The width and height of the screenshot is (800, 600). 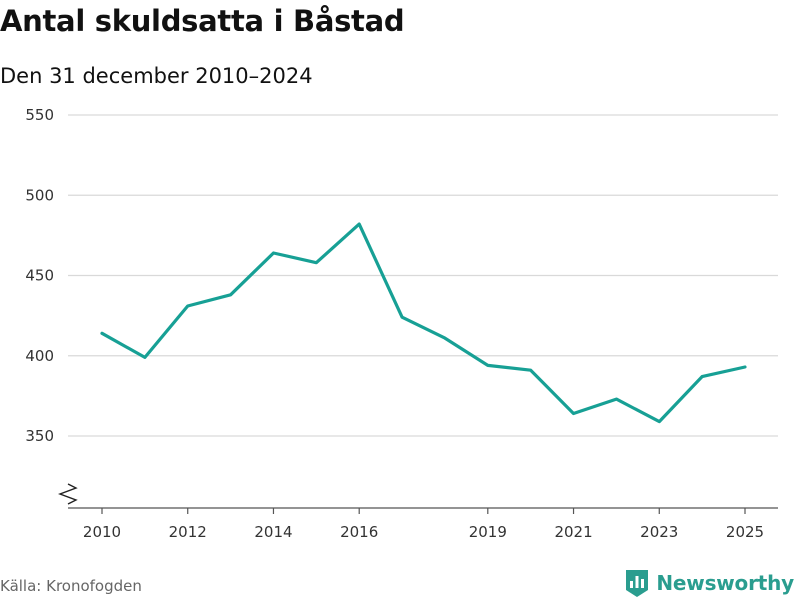 I want to click on brand-logo: Newsworthy, so click(x=709, y=583).